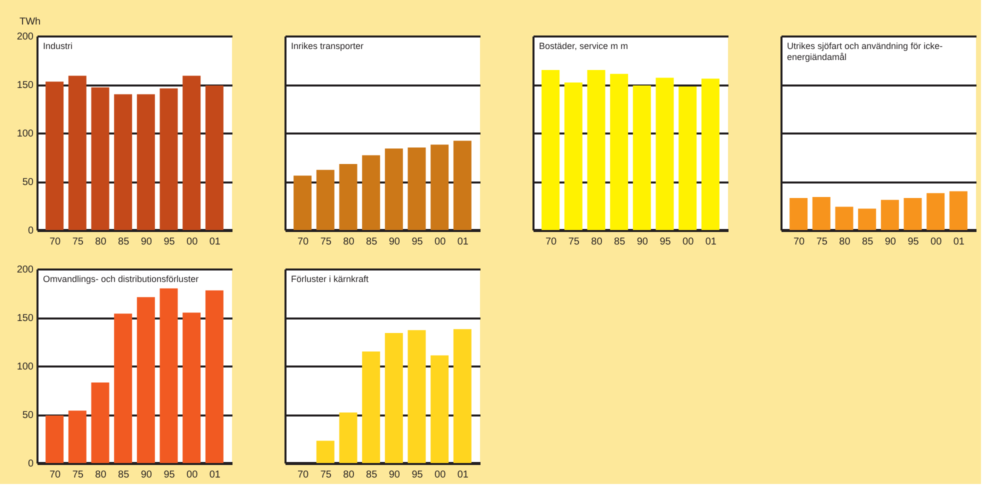 Image resolution: width=995 pixels, height=492 pixels. What do you see at coordinates (327, 46) in the screenshot?
I see `text: Inrikes transporter` at bounding box center [327, 46].